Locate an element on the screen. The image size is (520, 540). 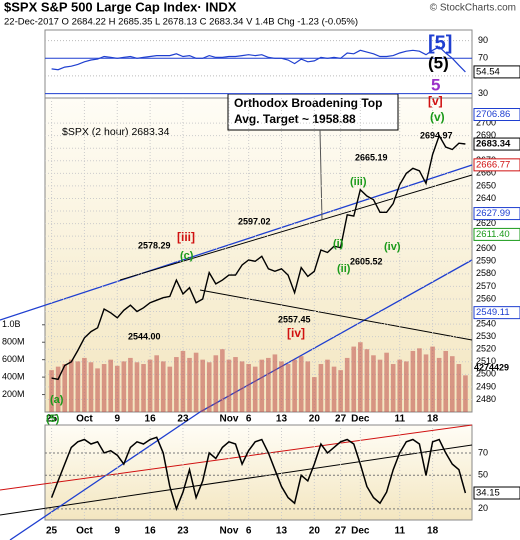
y-tick-label: 2580 is located at coordinates (486, 273).